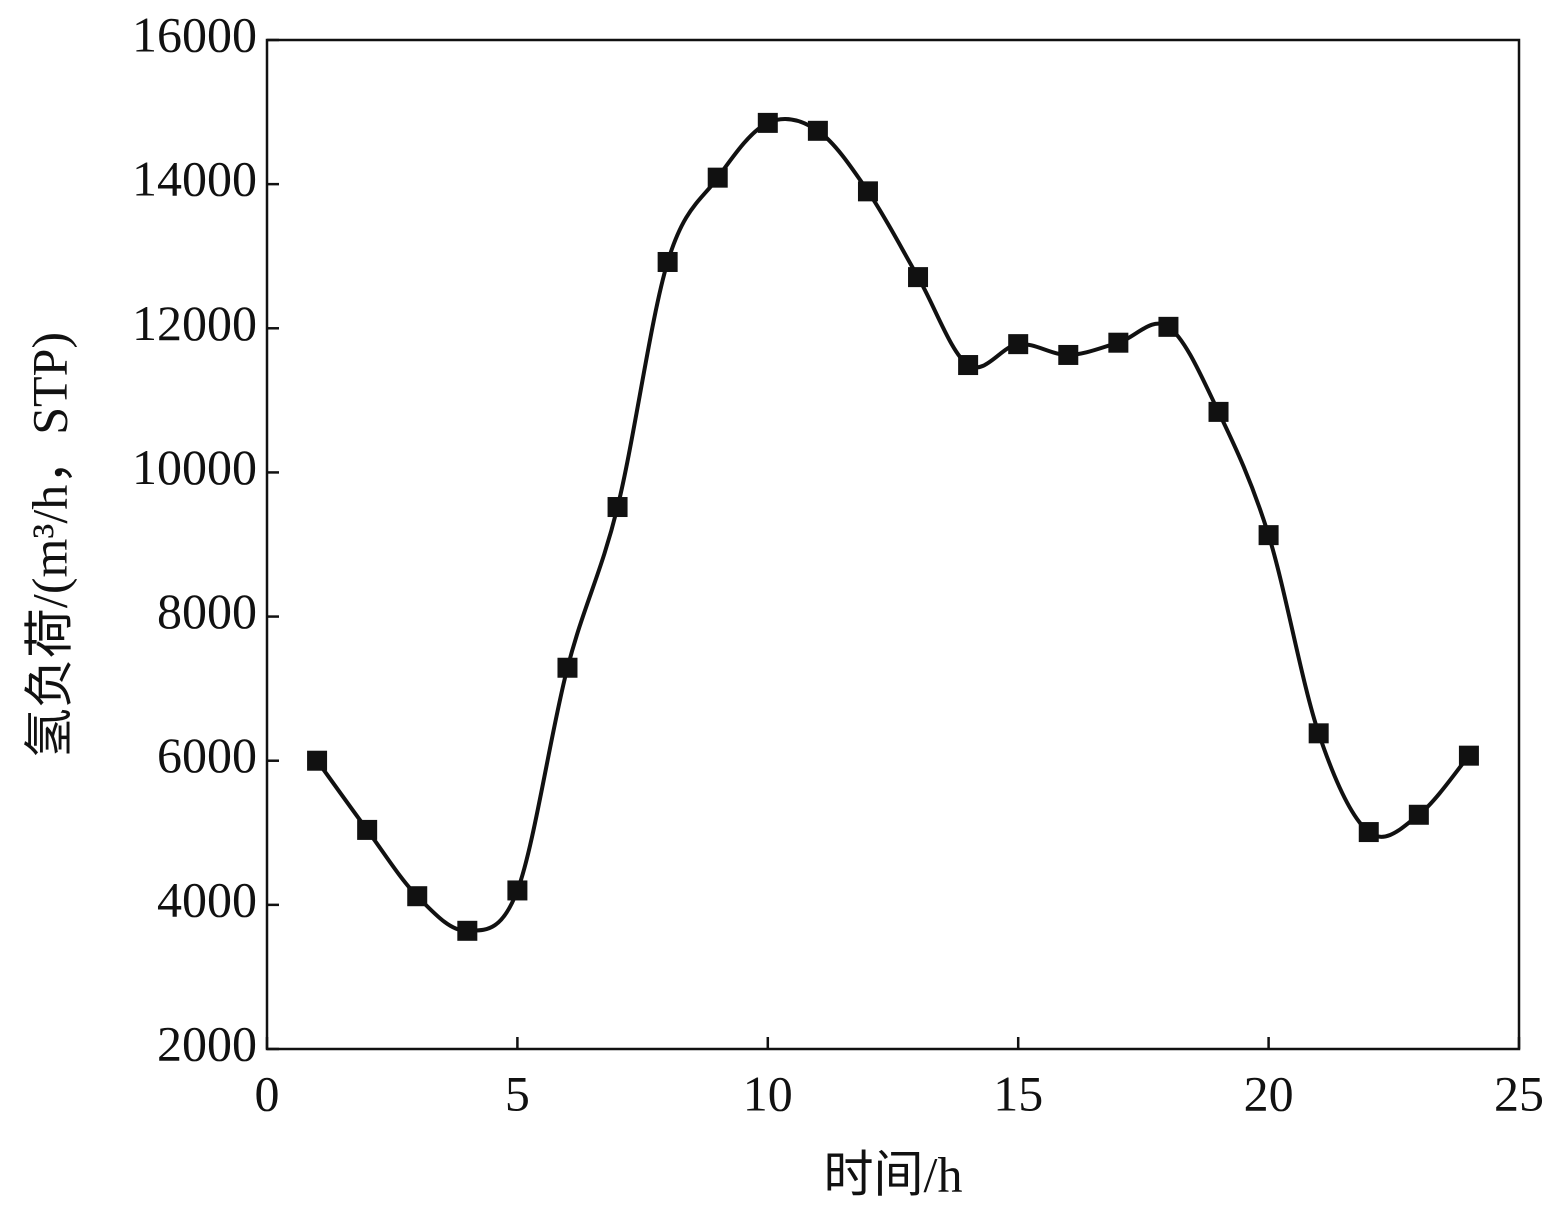  I want to click on x-tick-label: 25, so click(1519, 1093).